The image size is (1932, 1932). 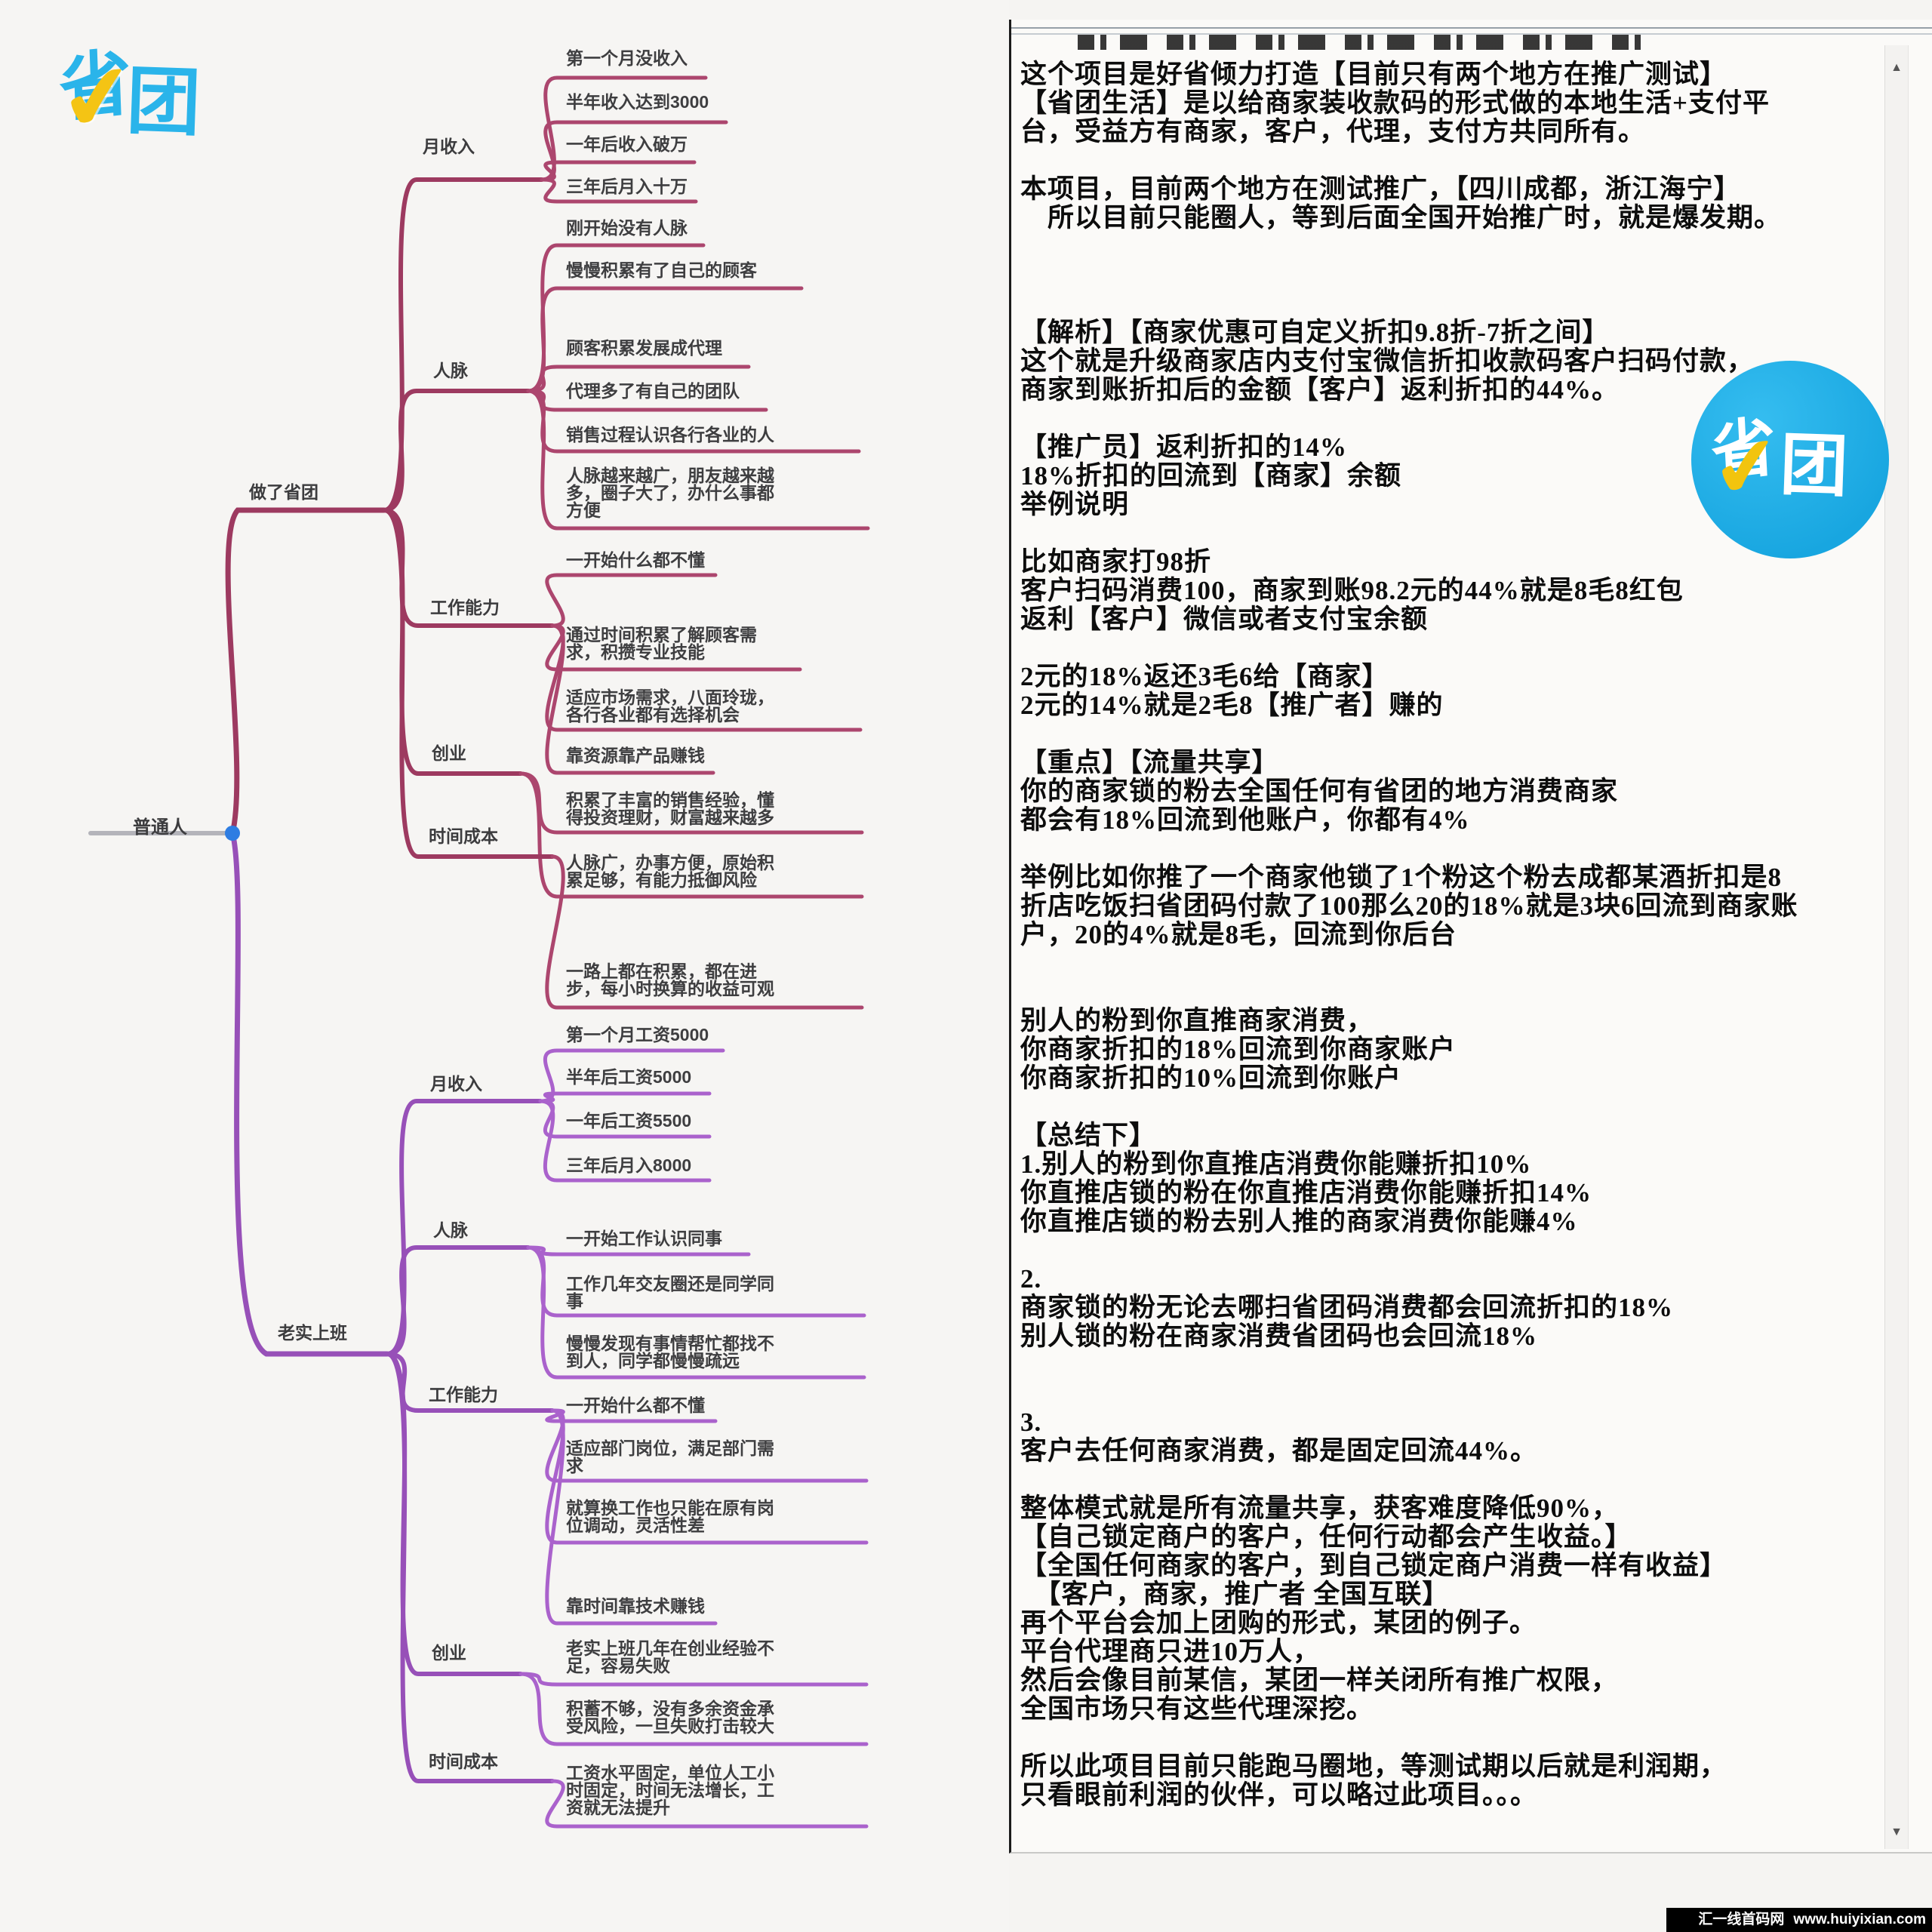 What do you see at coordinates (1333, 131) in the screenshot?
I see `panel-text-line: 台，受益方有商家，客户，代理，支付方共同所有。` at bounding box center [1333, 131].